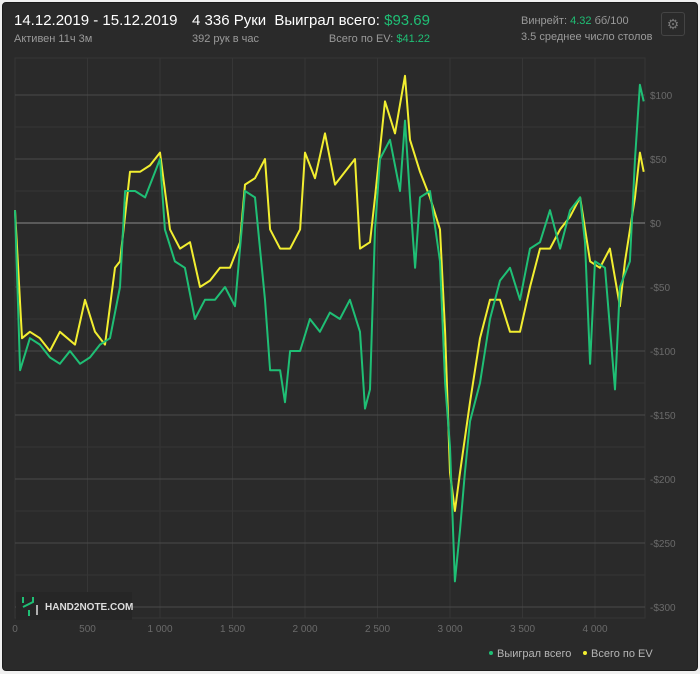  I want to click on y-tick-label: $0, so click(656, 224).